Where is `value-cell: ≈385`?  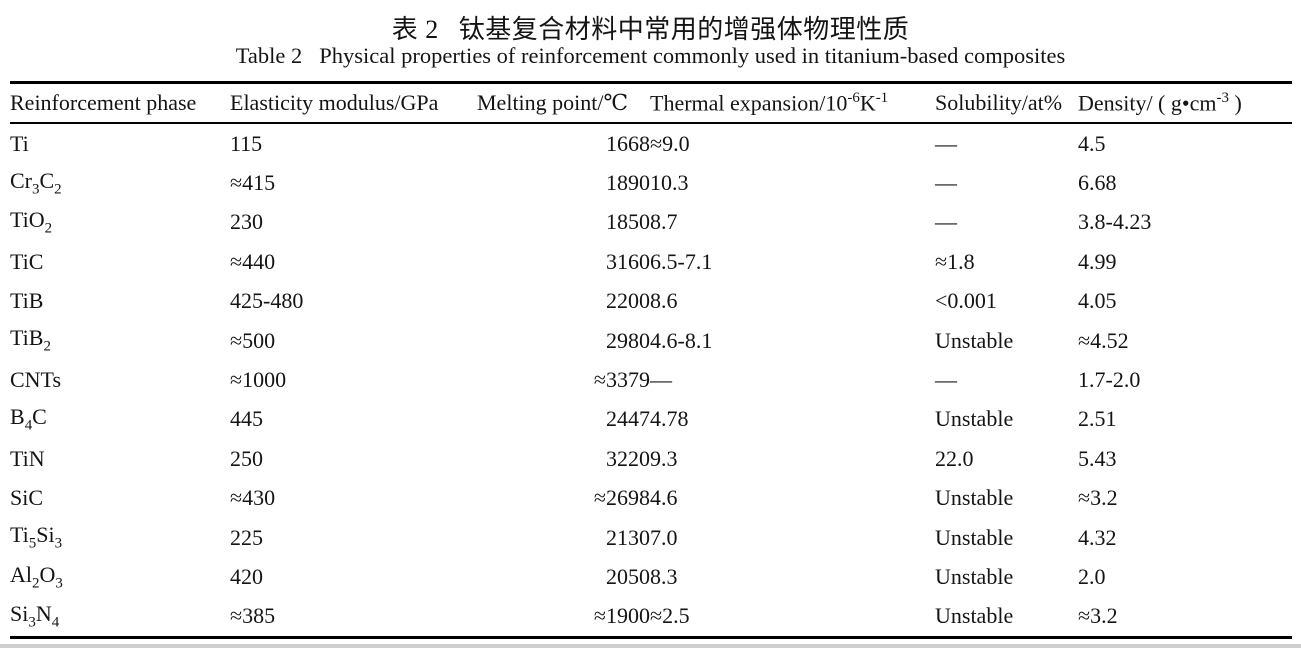 value-cell: ≈385 is located at coordinates (253, 616).